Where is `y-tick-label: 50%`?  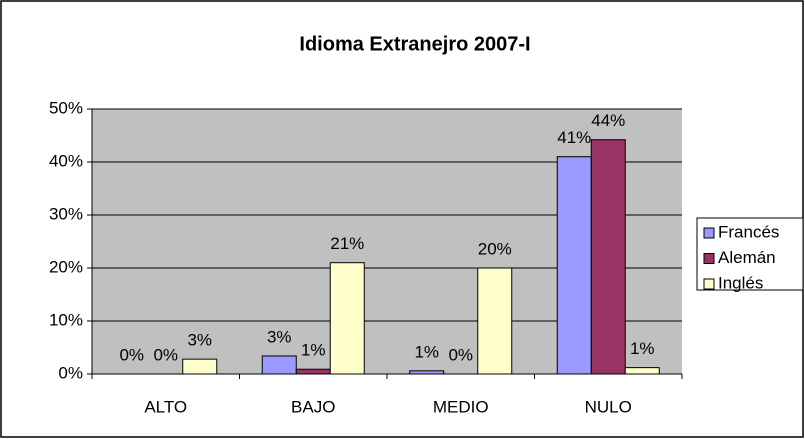
y-tick-label: 50% is located at coordinates (66, 107).